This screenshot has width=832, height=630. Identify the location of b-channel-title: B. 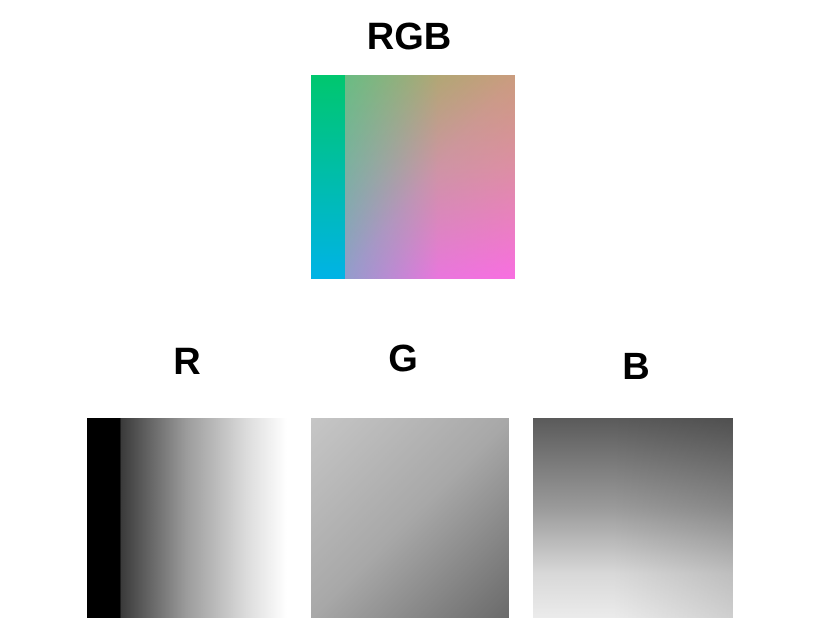
(636, 367).